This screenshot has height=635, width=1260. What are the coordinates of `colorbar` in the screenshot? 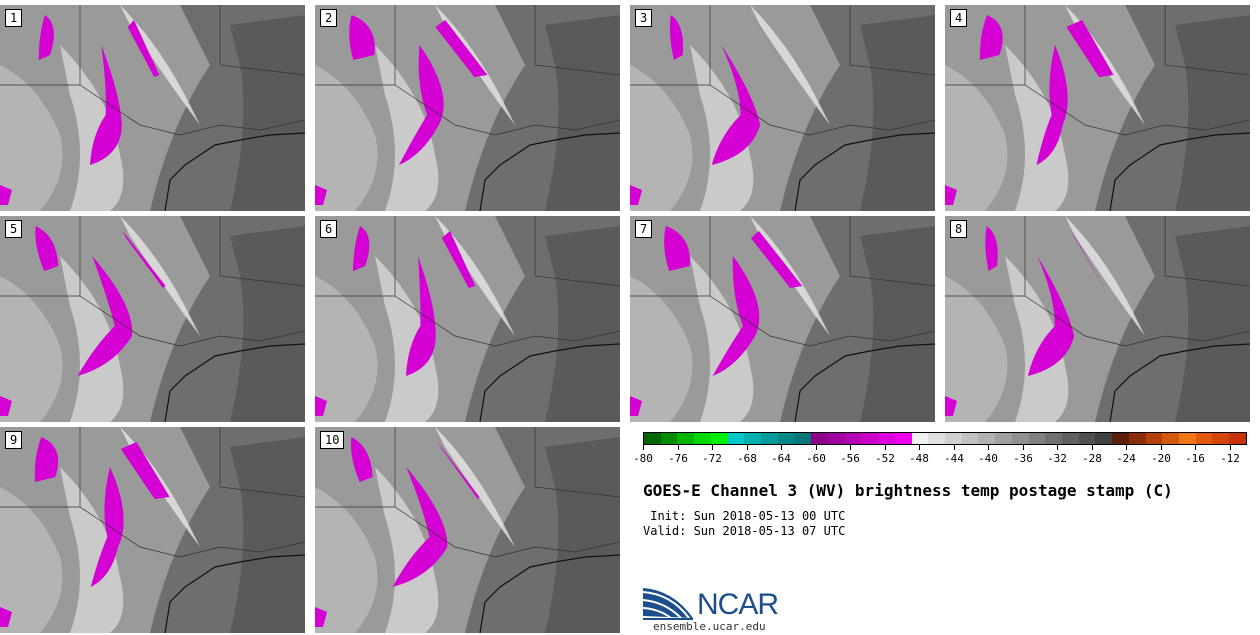 It's located at (945, 438).